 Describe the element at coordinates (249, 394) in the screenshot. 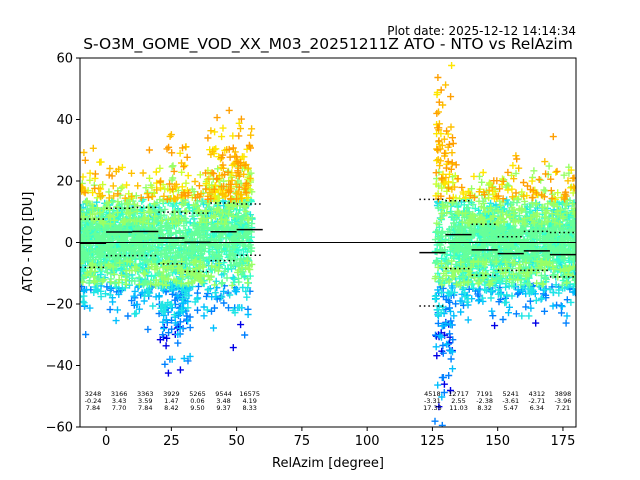

I see `bin-stat-count: 16575` at that location.